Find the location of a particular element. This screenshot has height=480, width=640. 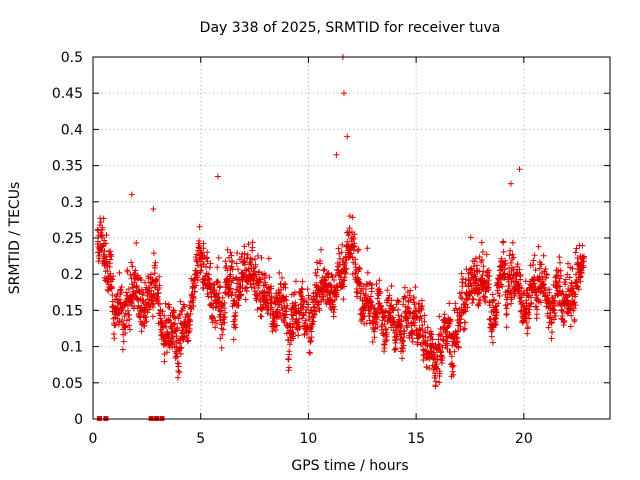

y-tick-label: 0.25 is located at coordinates (67, 239).